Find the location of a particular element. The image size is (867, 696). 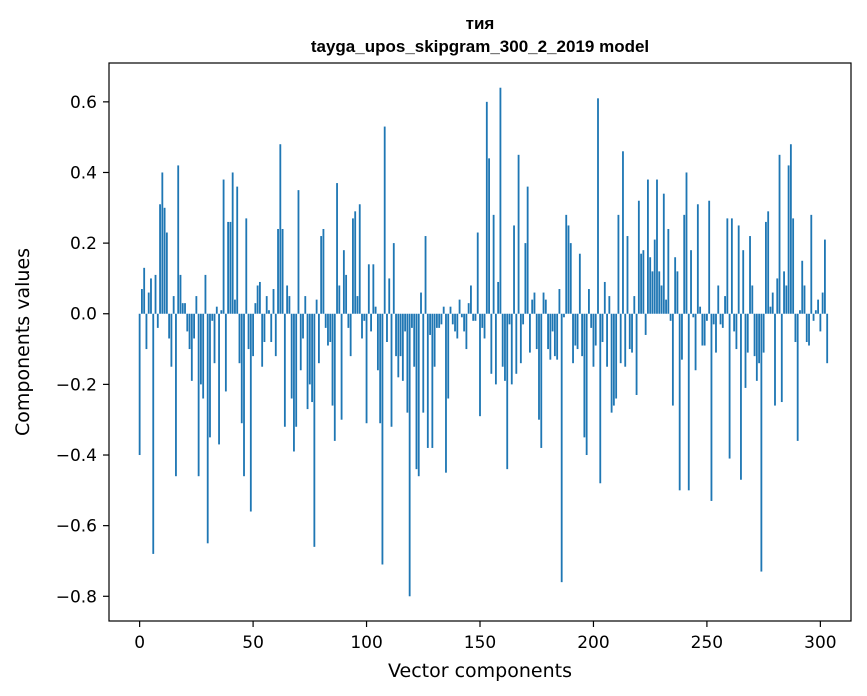

x-tick-label: 300 is located at coordinates (820, 643).